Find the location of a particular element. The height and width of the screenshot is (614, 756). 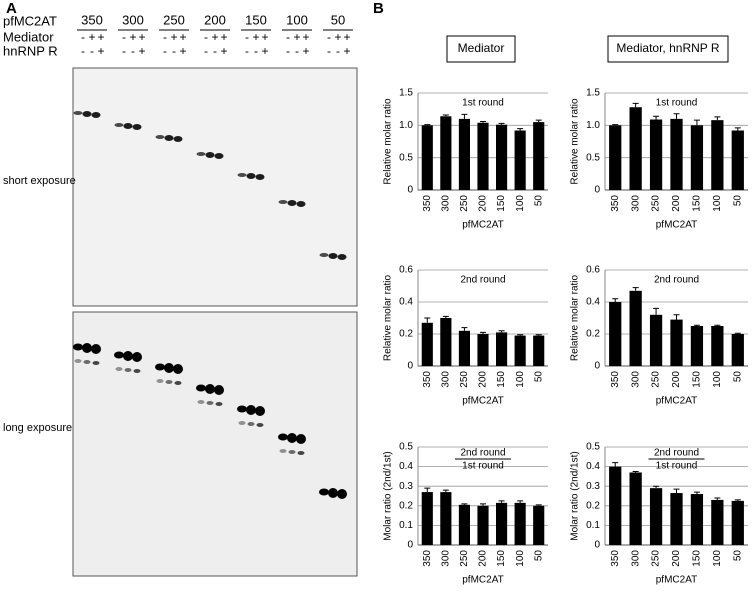

lane-size: 300 is located at coordinates (133, 19).